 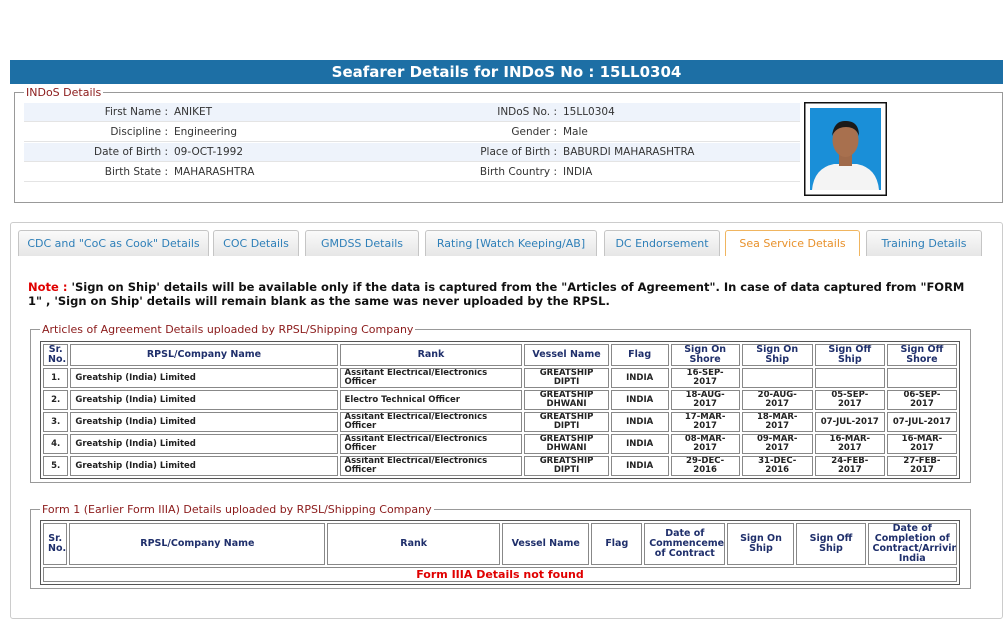 I want to click on column-header: Sign On Shore, so click(x=705, y=355).